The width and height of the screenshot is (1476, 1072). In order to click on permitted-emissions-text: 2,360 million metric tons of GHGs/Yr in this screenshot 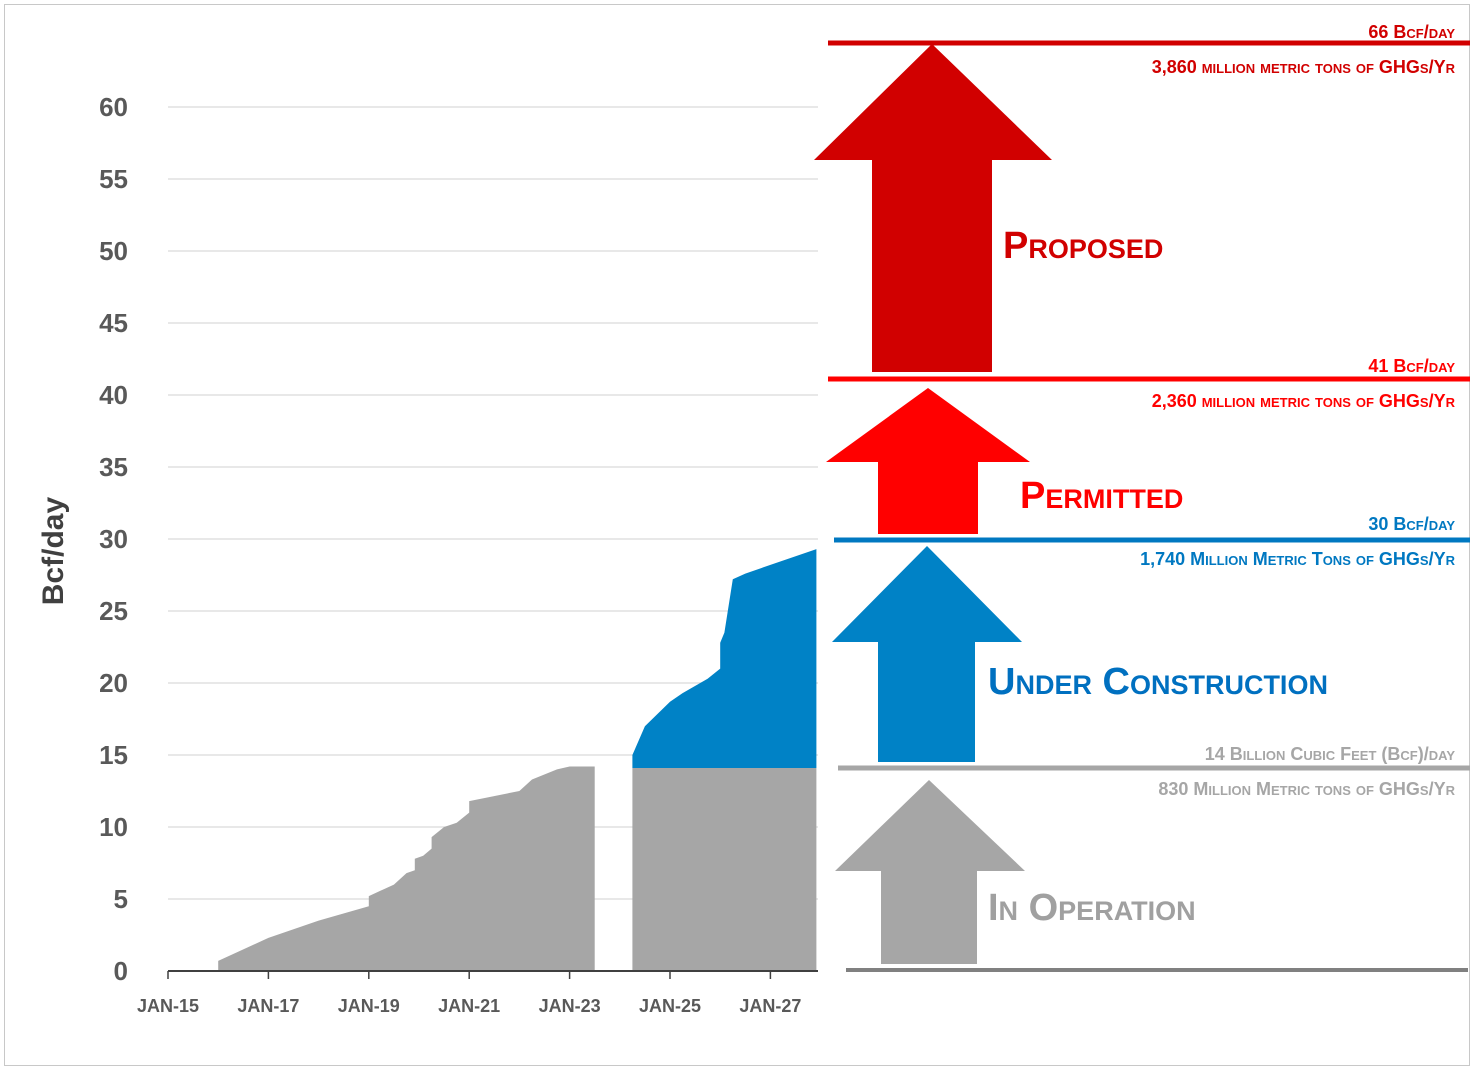, I will do `click(1304, 401)`.